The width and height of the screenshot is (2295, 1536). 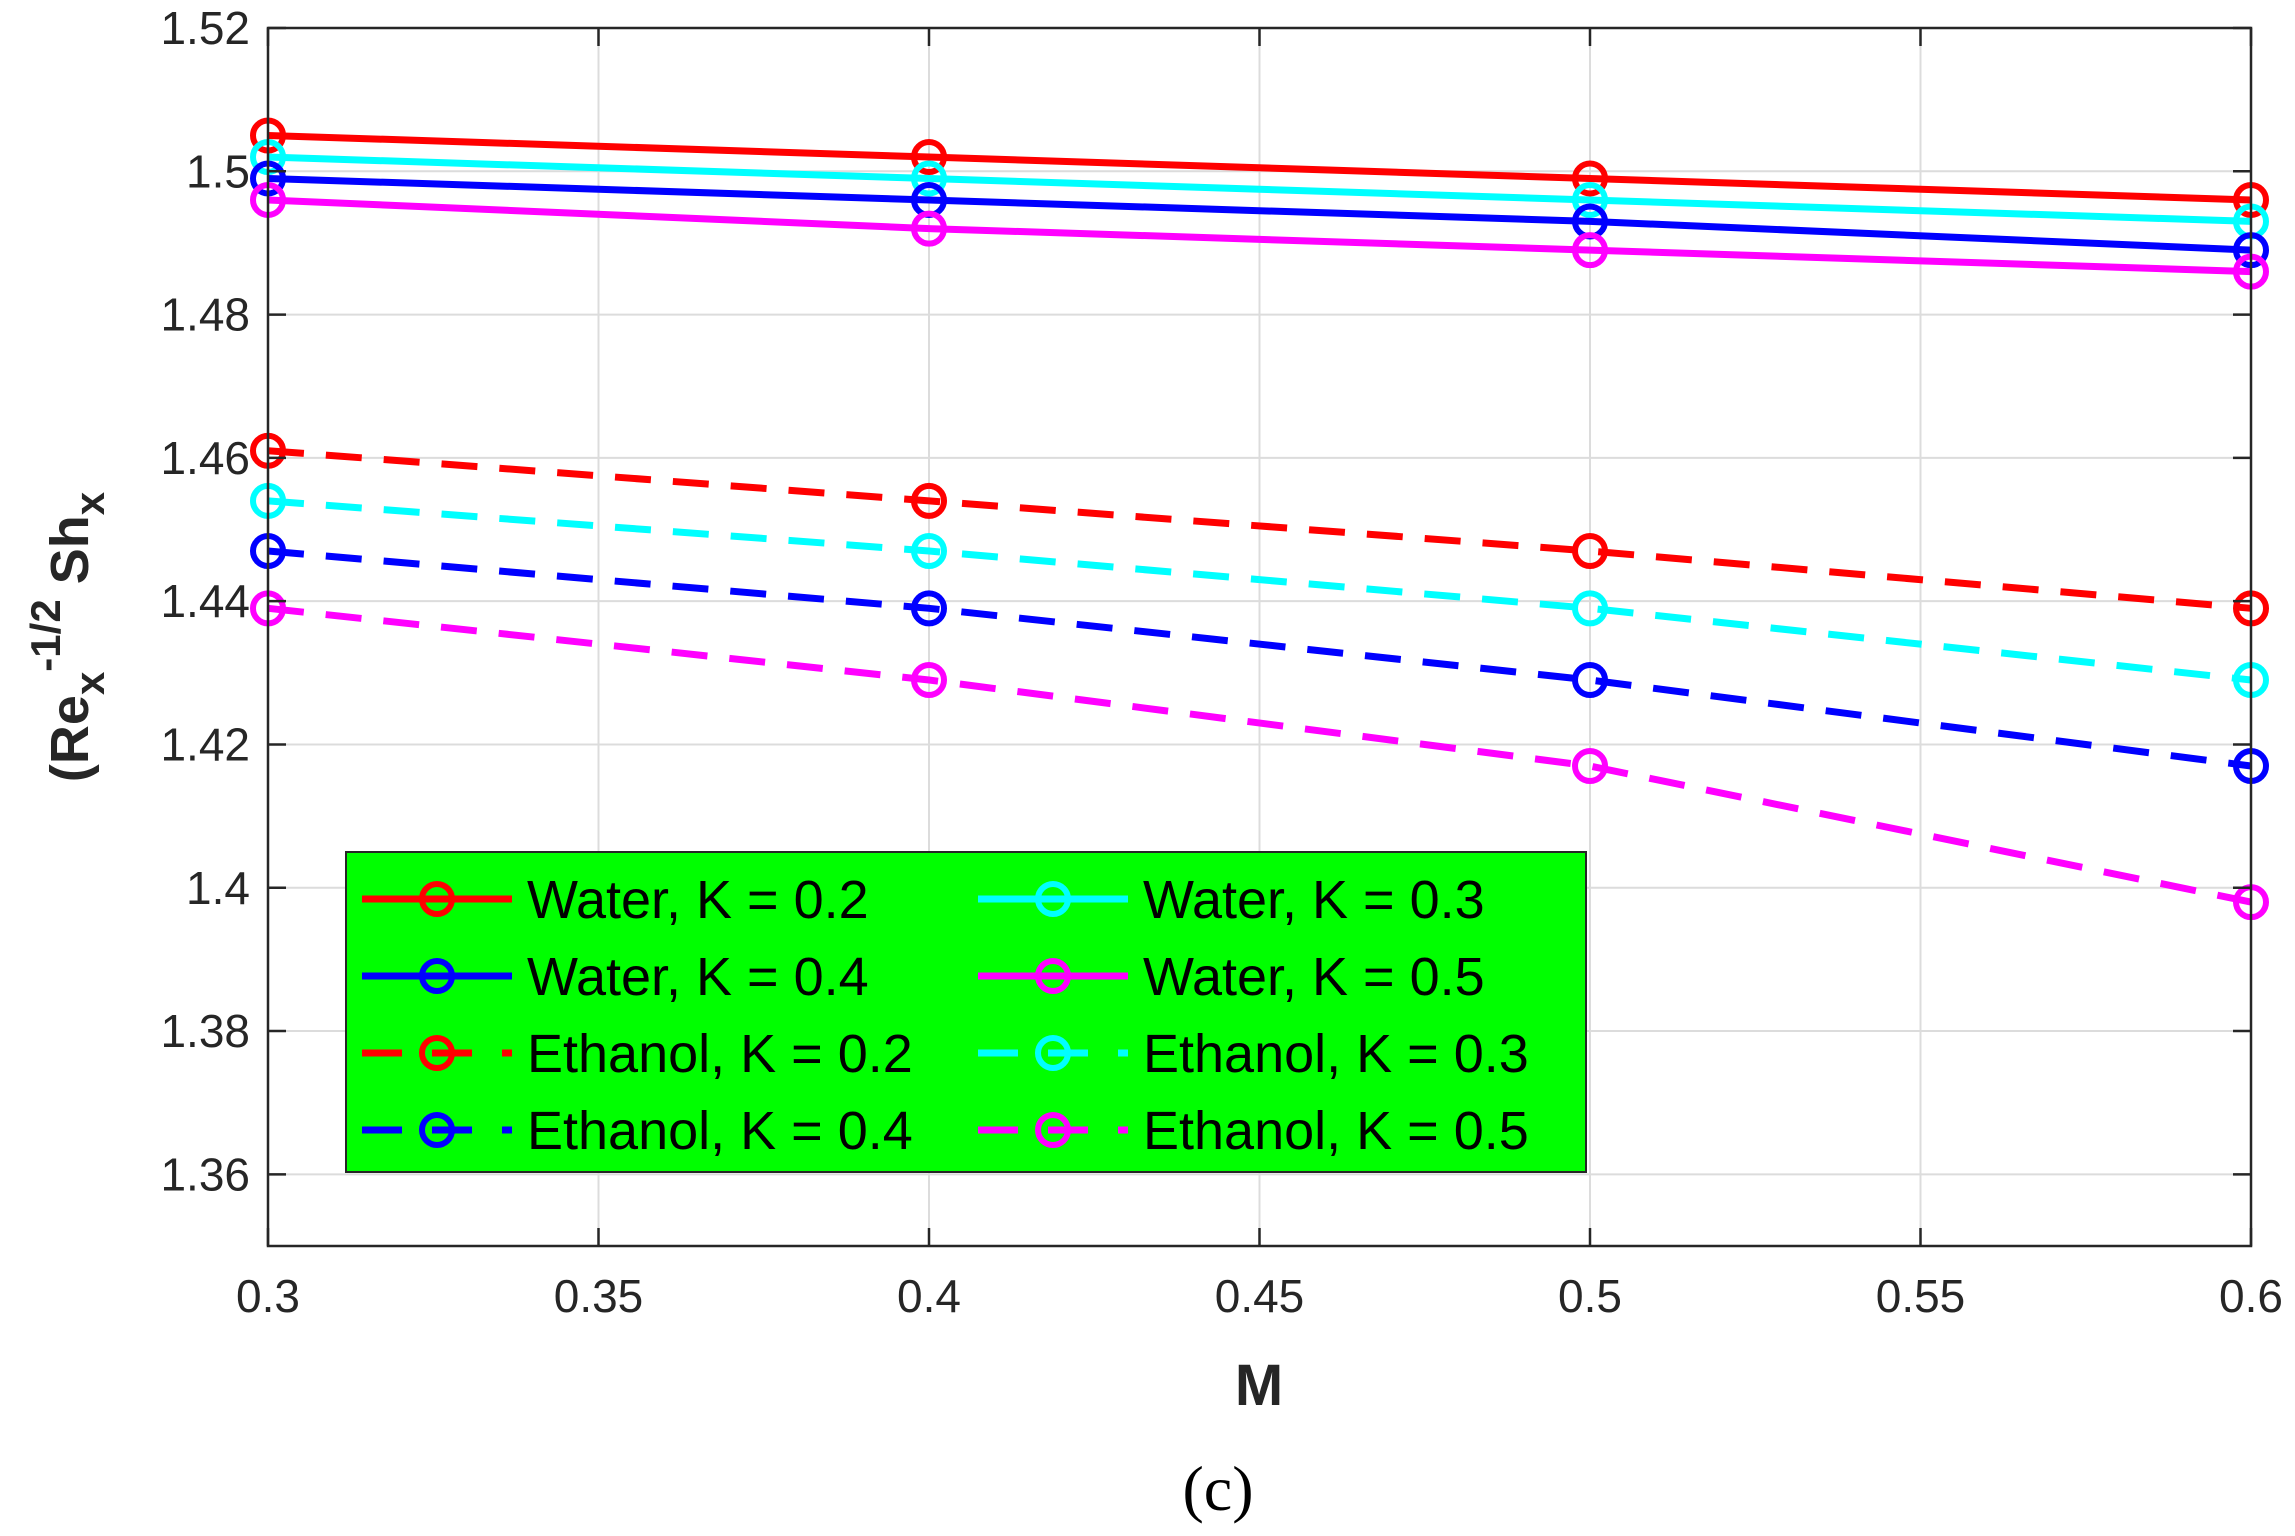 I want to click on y-tick-label: 1.44, so click(x=205, y=601).